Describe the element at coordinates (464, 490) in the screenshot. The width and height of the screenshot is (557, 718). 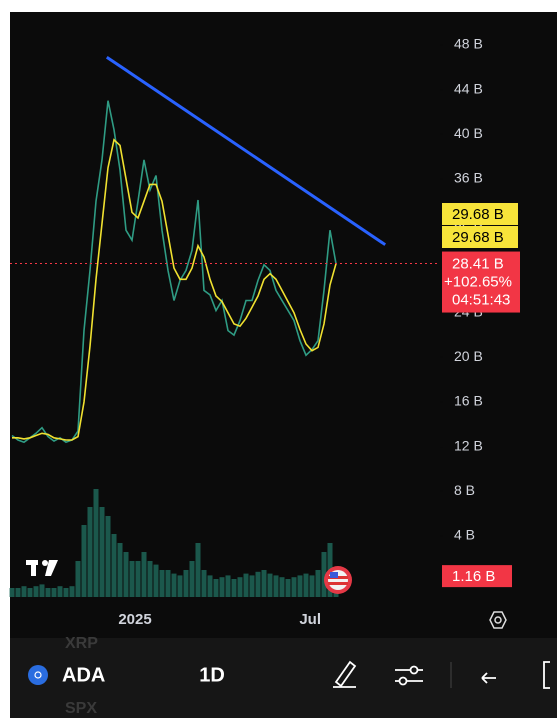
I see `y-tick-label: 8 B` at that location.